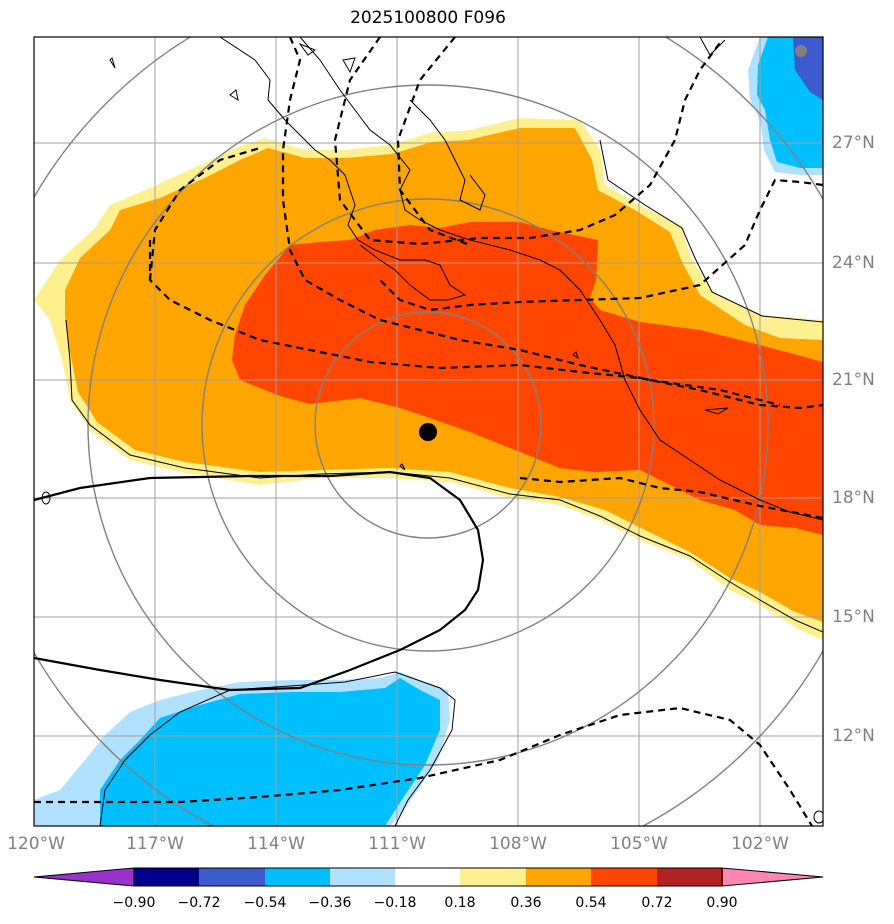 This screenshot has height=924, width=894. I want to click on colorbar-tick-label: 0.72, so click(657, 903).